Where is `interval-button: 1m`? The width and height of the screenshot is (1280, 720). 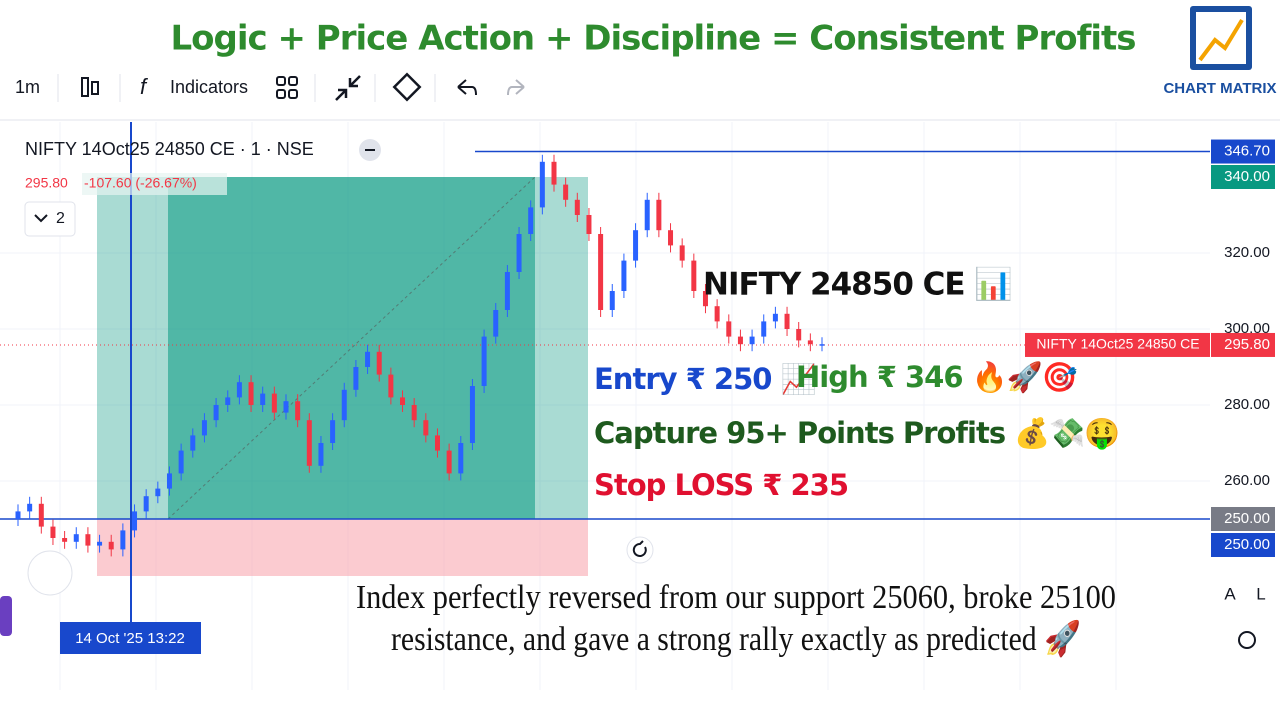 interval-button: 1m is located at coordinates (27, 87).